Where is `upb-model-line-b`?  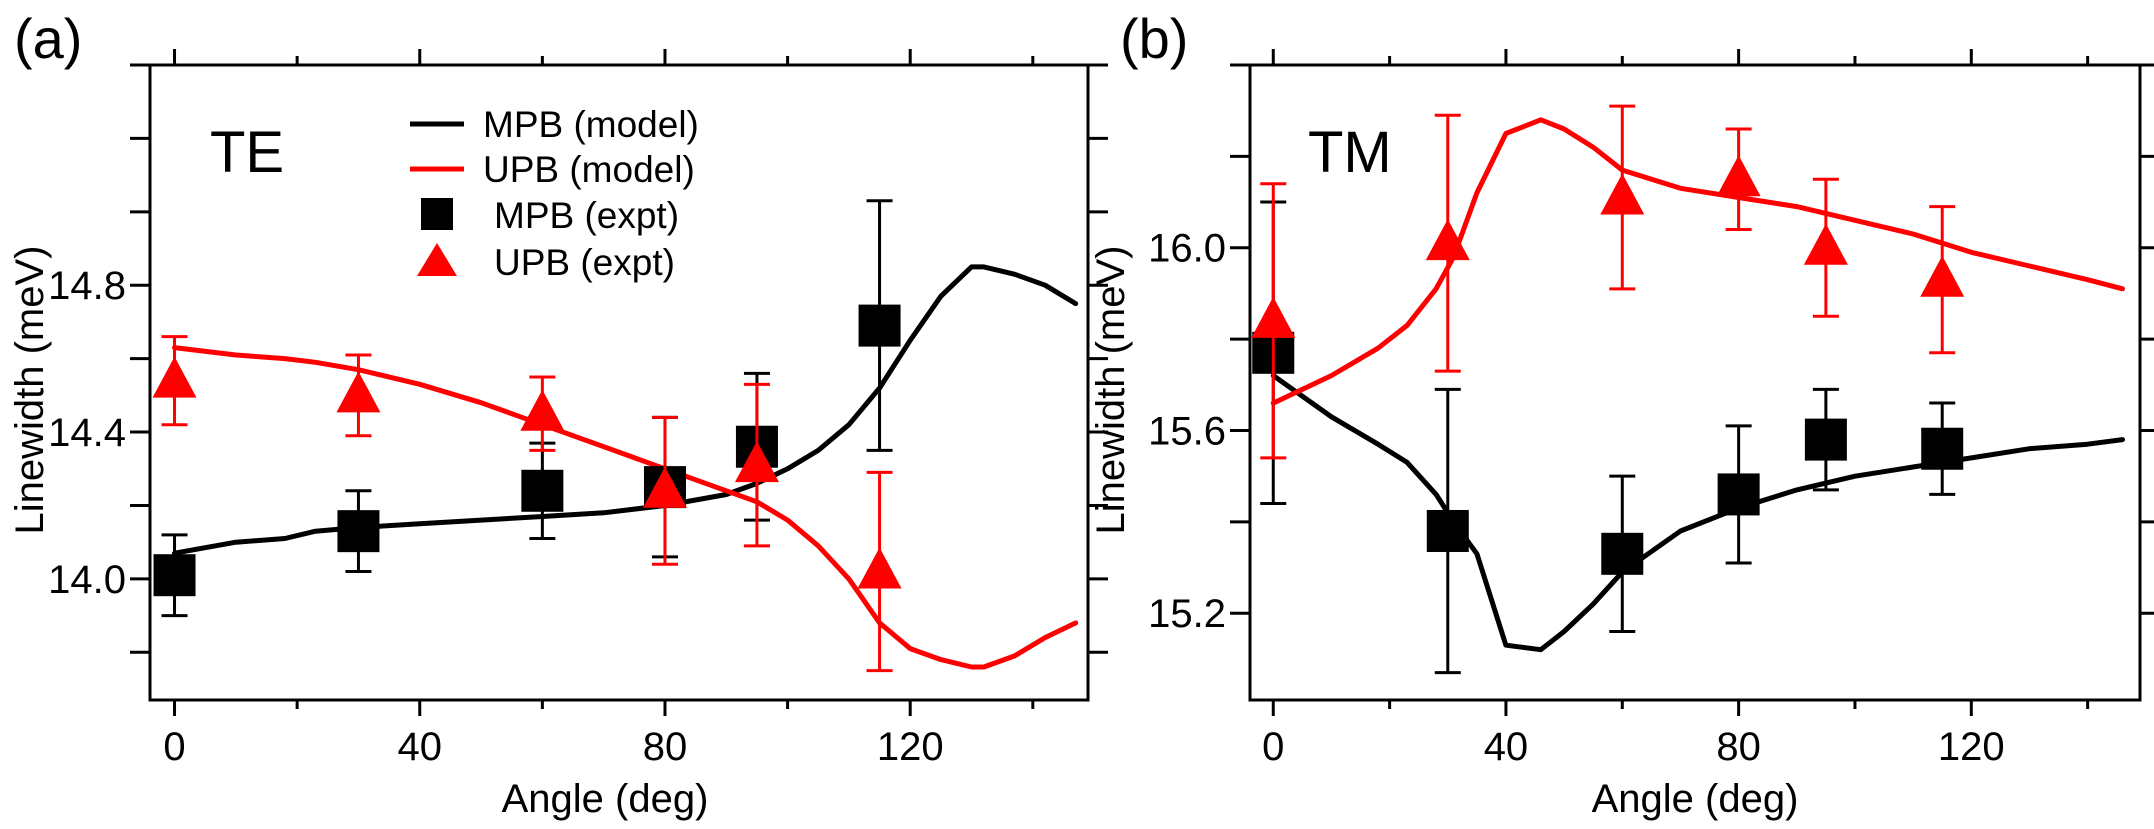 upb-model-line-b is located at coordinates (1697, 261).